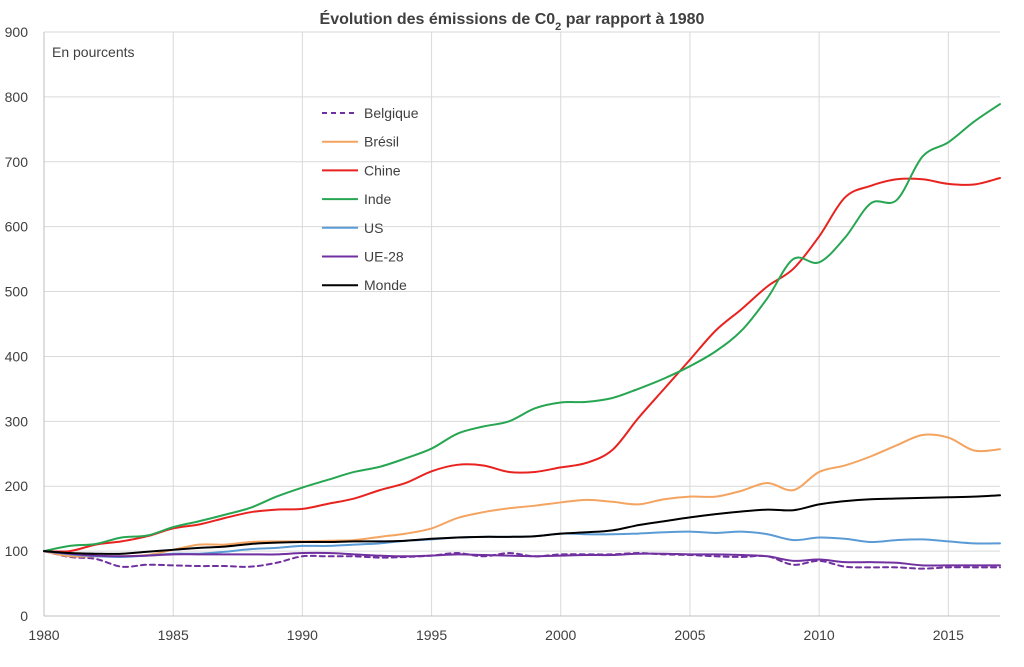 Image resolution: width=1024 pixels, height=667 pixels. What do you see at coordinates (373, 228) in the screenshot?
I see `legend-label-us: US` at bounding box center [373, 228].